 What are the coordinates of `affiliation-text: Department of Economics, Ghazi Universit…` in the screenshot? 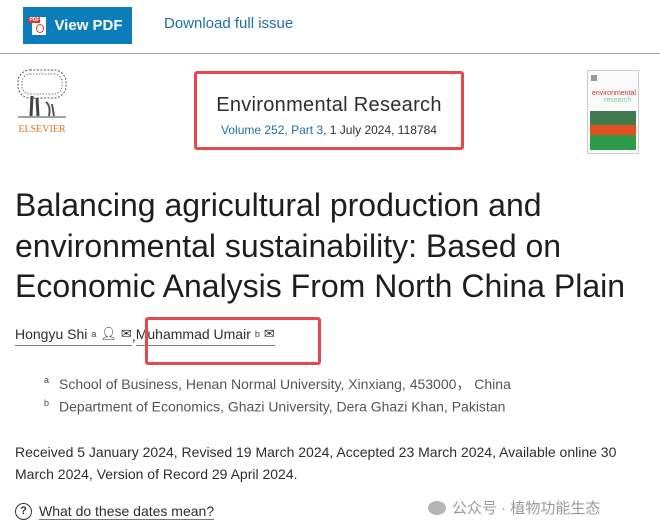 It's located at (282, 406).